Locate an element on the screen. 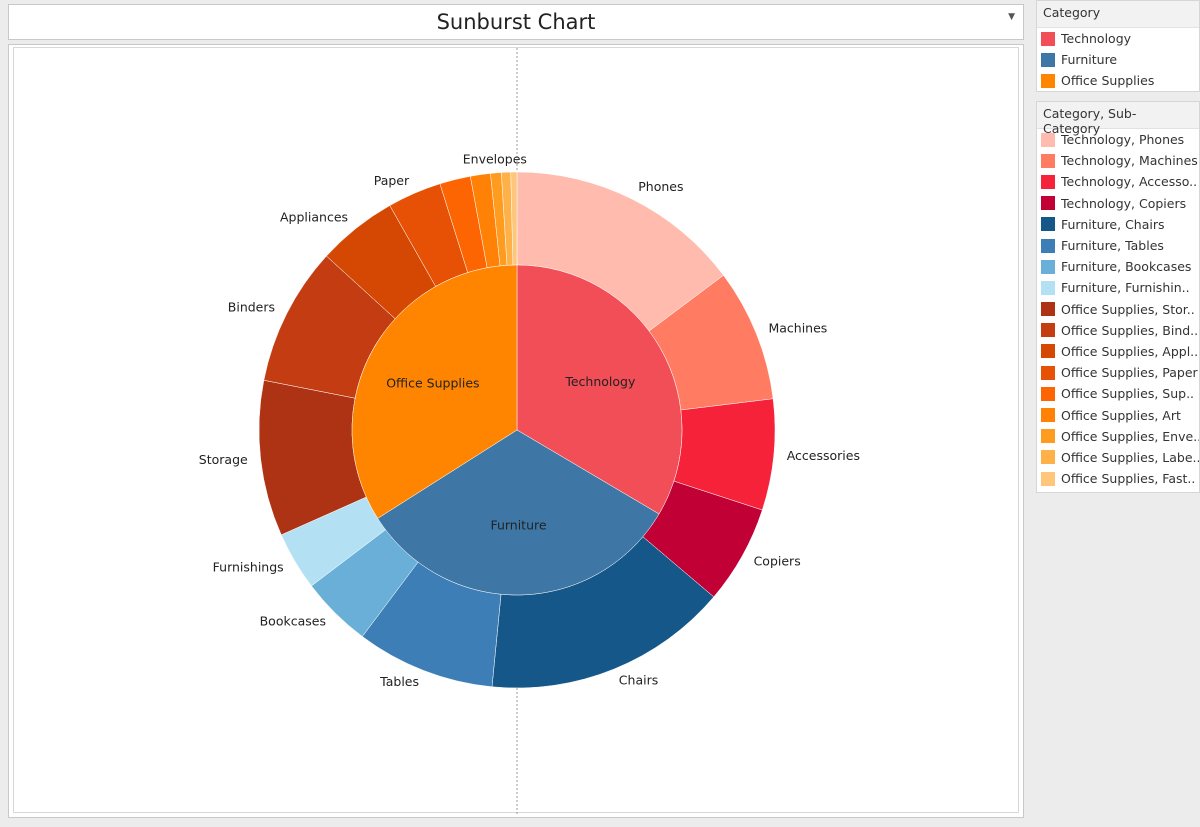 Image resolution: width=1200 pixels, height=827 pixels. legend-item-technology-machines: Technology, Machines is located at coordinates (1118, 160).